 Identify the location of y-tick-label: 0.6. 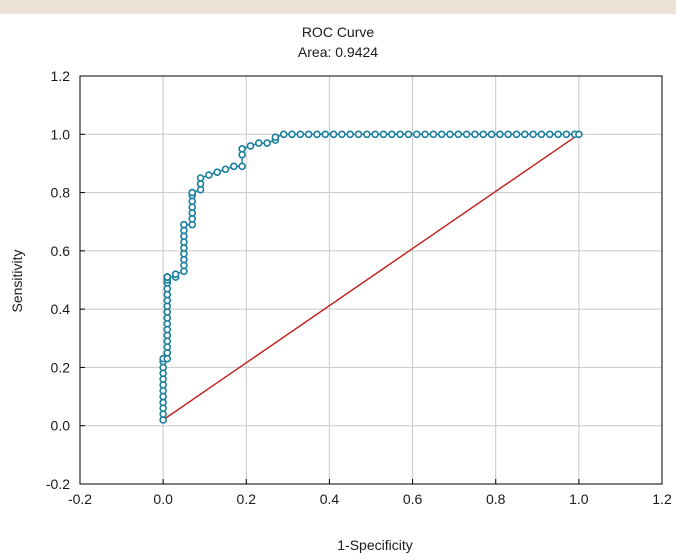
(61, 251).